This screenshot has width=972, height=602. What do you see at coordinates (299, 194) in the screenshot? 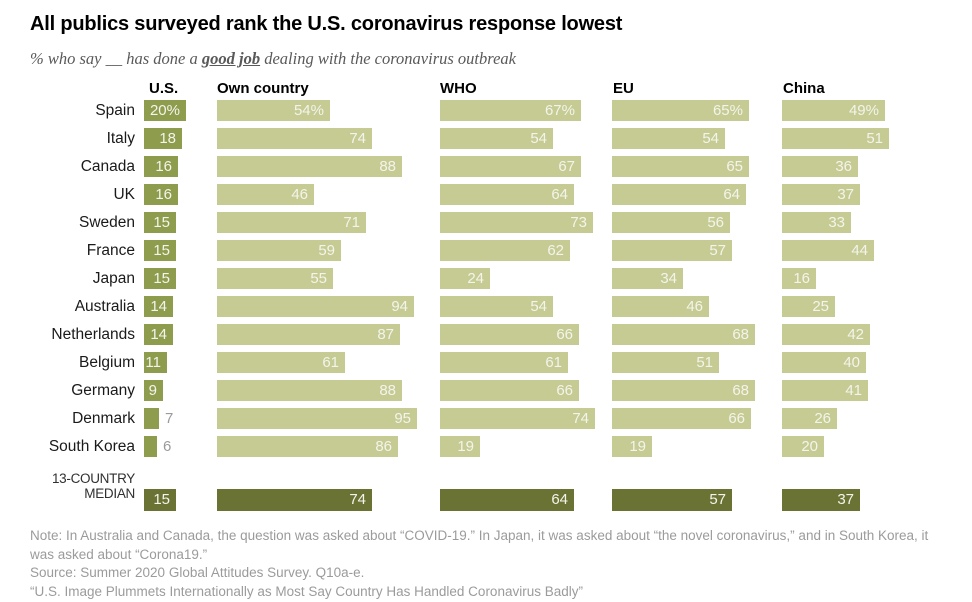
I see `bar-value: 46` at bounding box center [299, 194].